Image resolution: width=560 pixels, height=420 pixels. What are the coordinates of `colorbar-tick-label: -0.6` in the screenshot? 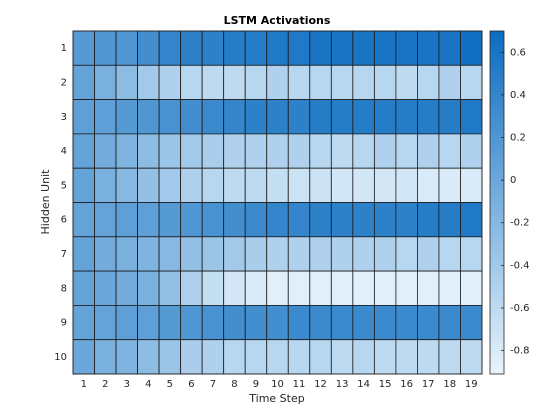 It's located at (520, 308).